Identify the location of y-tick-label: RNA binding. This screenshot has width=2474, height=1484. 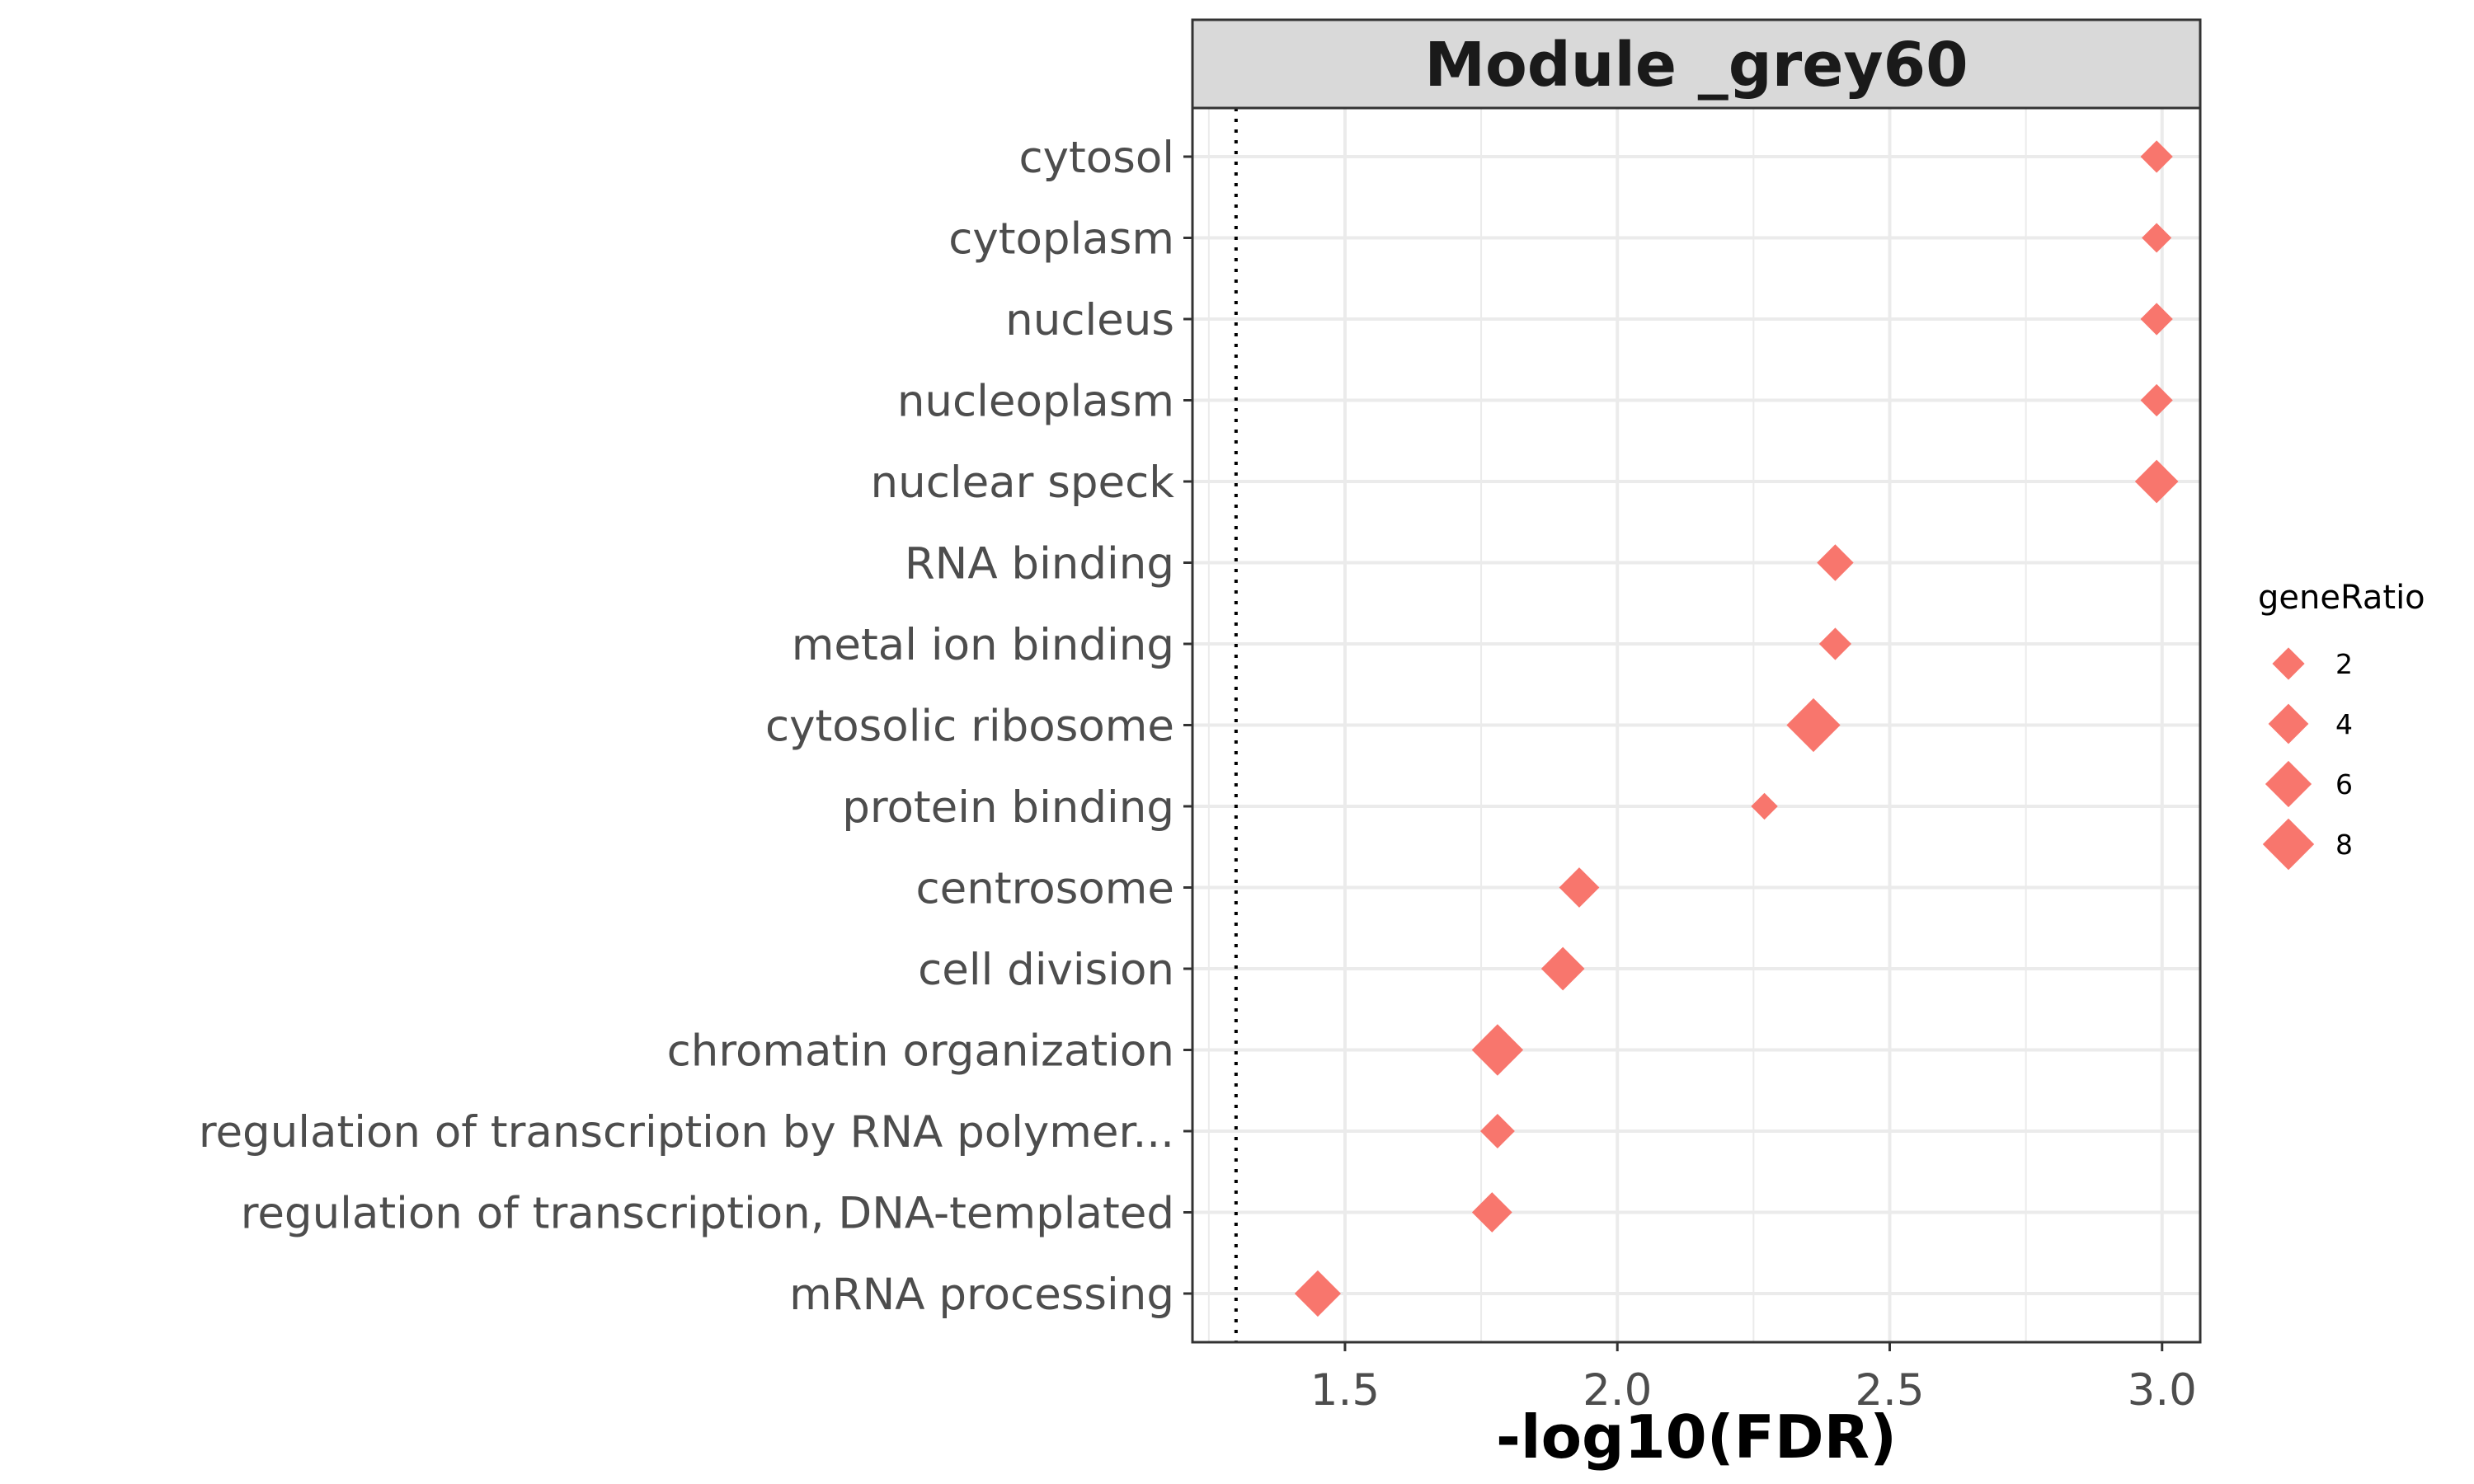
(1039, 564).